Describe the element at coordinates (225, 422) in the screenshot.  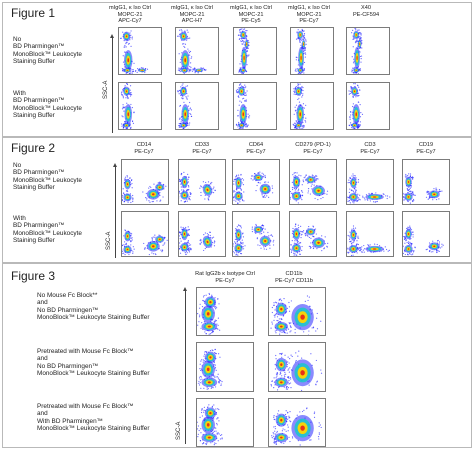
I see `figure3-plot-r3c1` at that location.